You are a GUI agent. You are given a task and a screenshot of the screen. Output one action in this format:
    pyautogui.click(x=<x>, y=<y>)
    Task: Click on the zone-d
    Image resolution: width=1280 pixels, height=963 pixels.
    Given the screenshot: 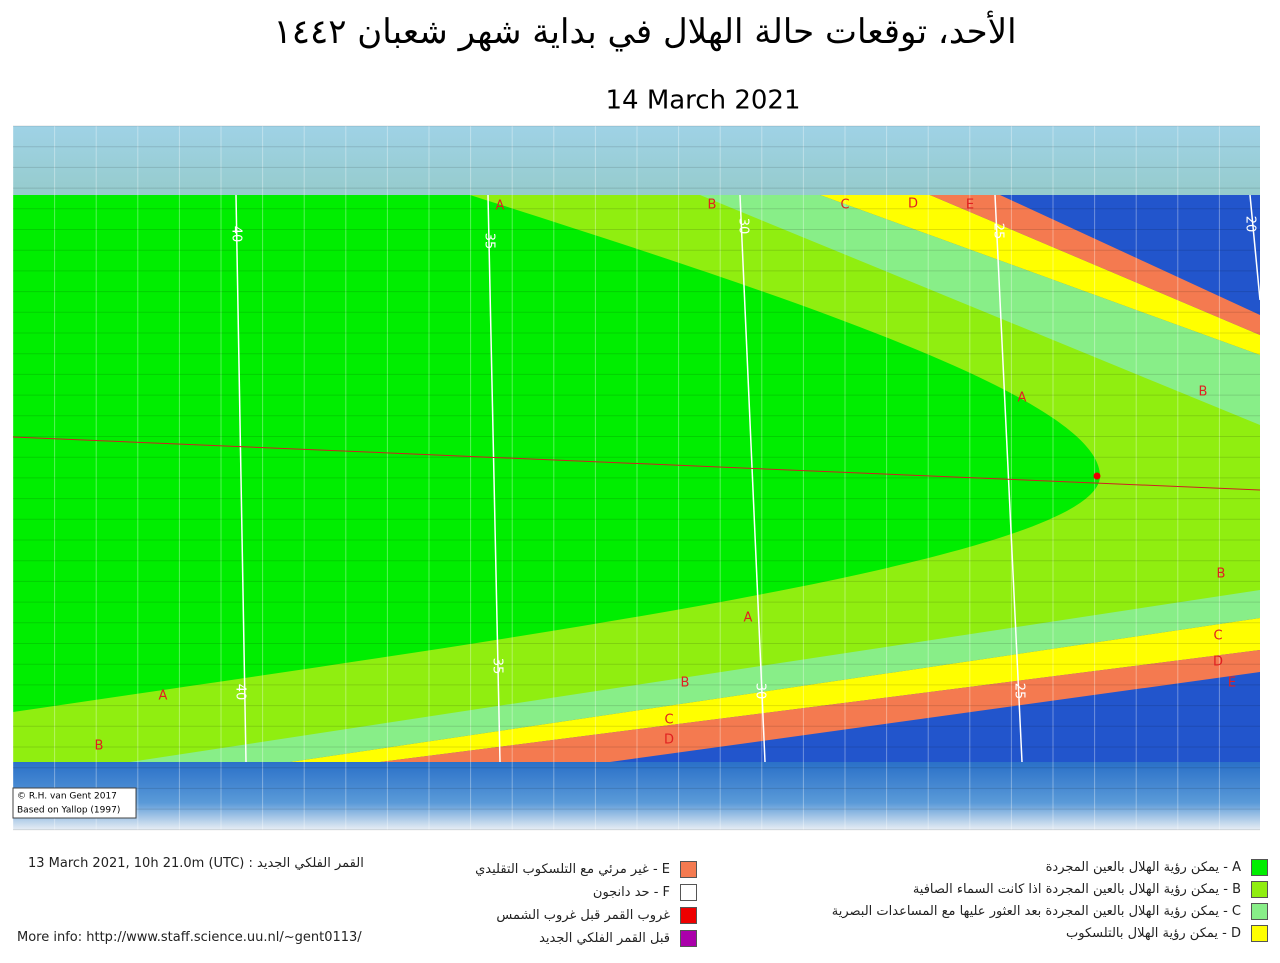 What is the action you would take?
    pyautogui.click(x=1040, y=275)
    